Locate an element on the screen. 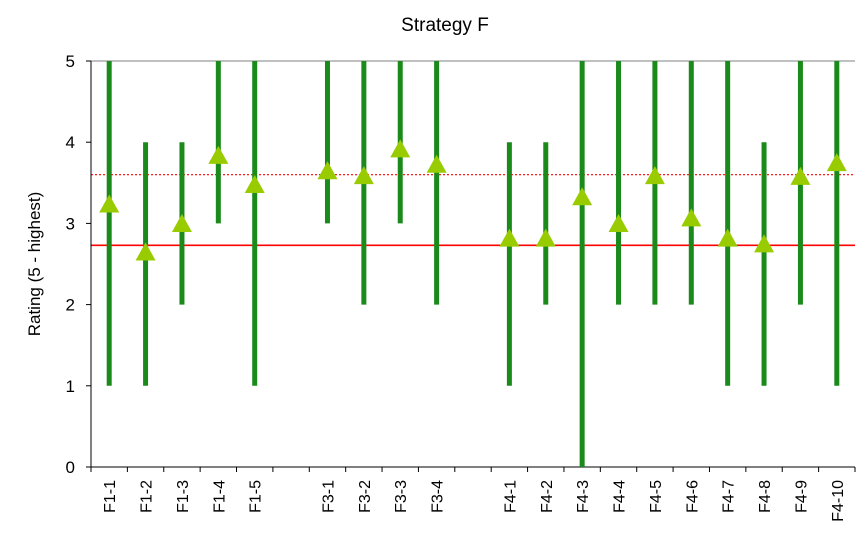 The image size is (861, 553). y-tick-labels: 0 1 2 3 4 5 is located at coordinates (70, 264).